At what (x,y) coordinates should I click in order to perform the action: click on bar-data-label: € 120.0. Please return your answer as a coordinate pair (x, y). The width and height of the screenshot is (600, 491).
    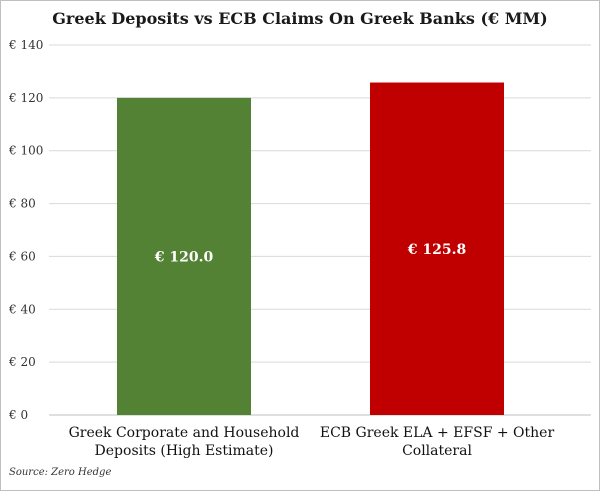
    Looking at the image, I should click on (184, 257).